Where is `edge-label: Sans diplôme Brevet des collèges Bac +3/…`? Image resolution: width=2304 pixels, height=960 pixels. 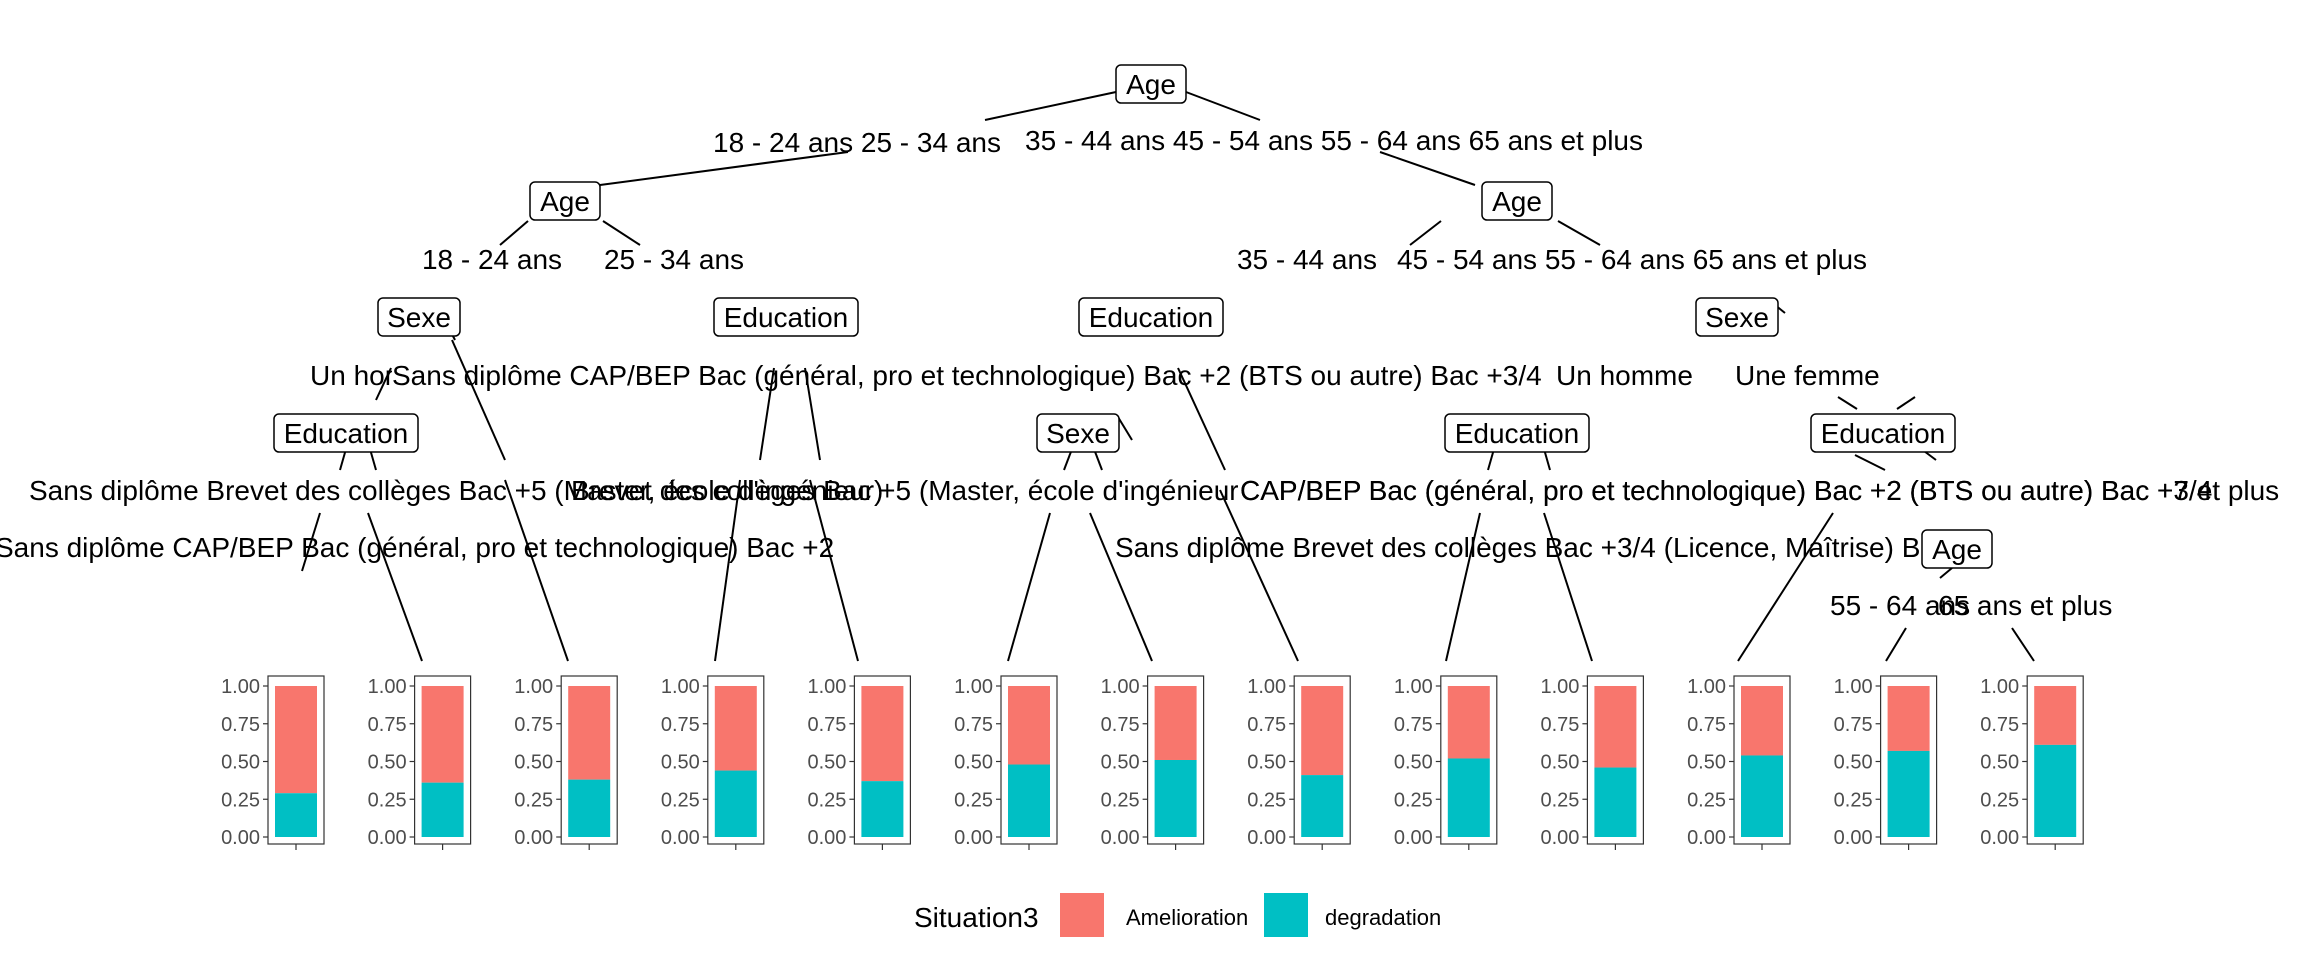 edge-label: Sans diplôme Brevet des collèges Bac +3/… is located at coordinates (1709, 547).